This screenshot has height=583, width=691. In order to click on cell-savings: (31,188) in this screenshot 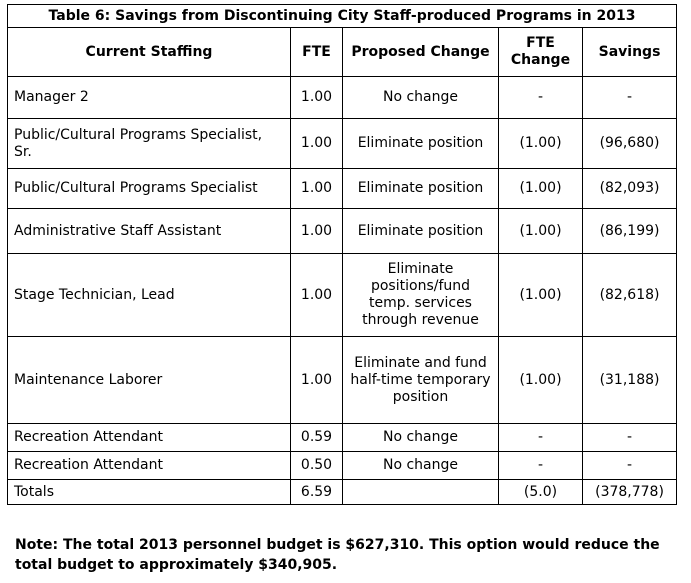, I will do `click(629, 380)`.